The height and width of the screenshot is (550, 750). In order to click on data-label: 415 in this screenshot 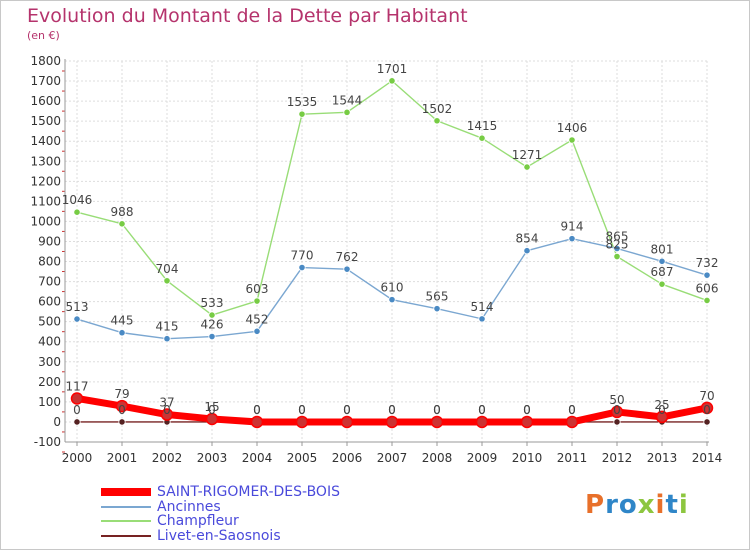, I will do `click(167, 327)`.